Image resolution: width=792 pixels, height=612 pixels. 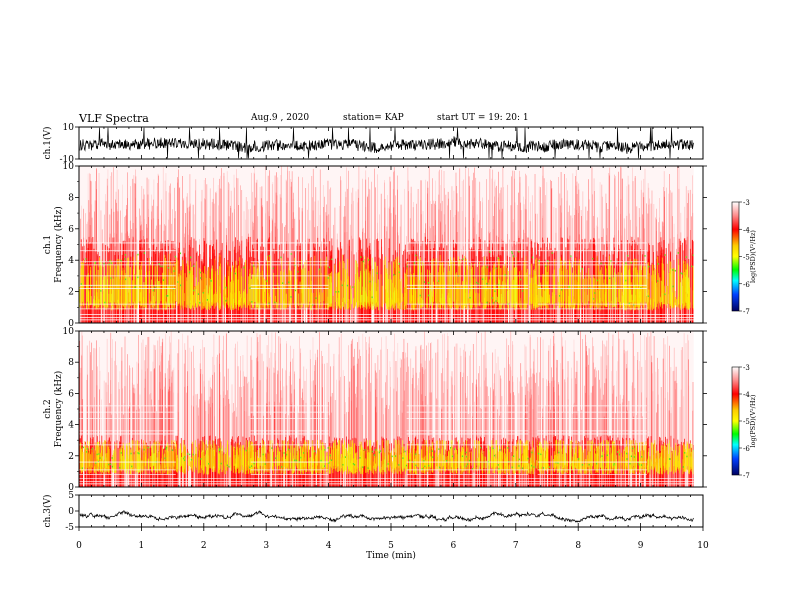 I want to click on y-axis-label: ch.1(V), so click(x=47, y=143).